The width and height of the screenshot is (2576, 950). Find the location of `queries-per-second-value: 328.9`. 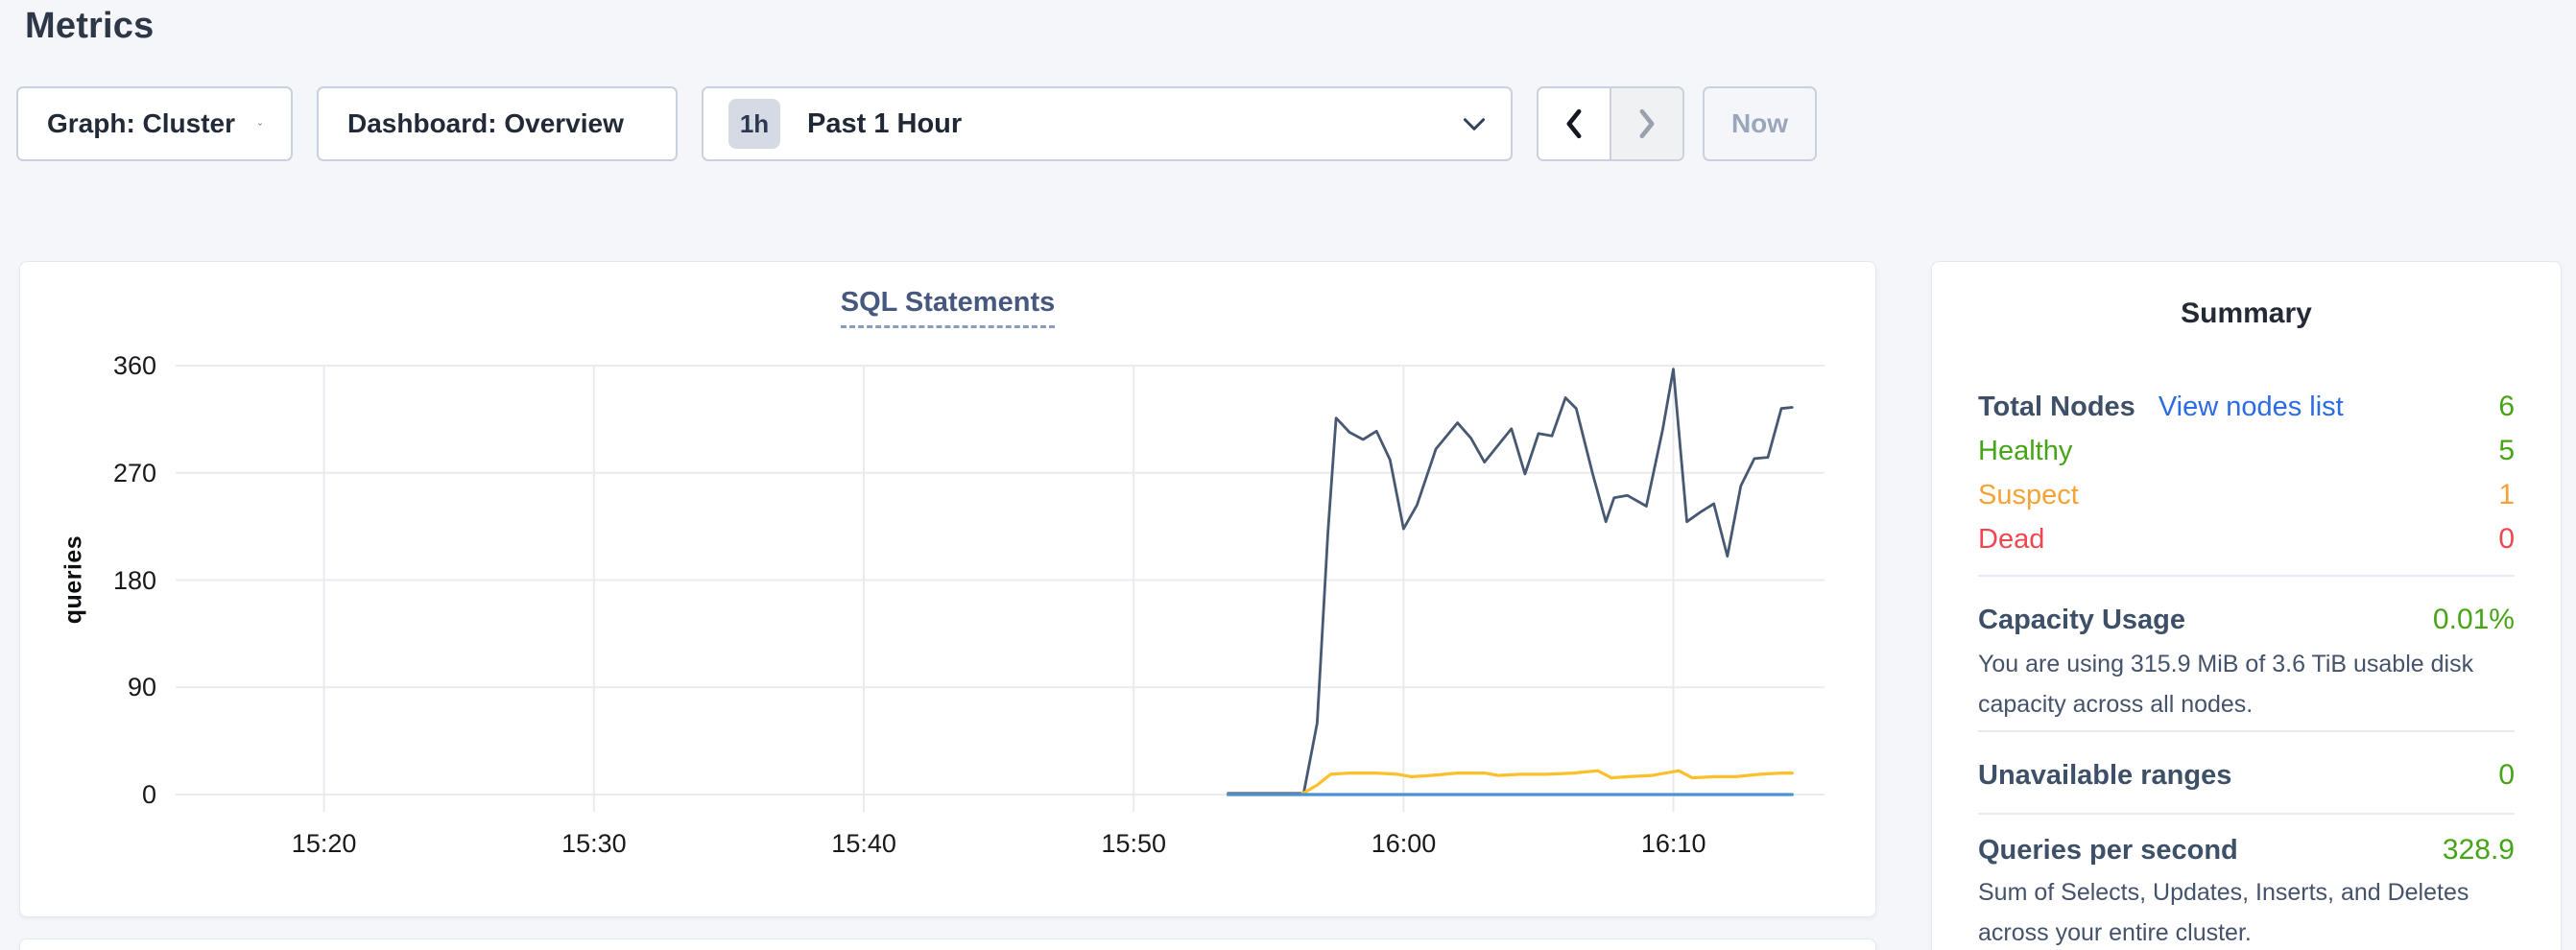

queries-per-second-value: 328.9 is located at coordinates (2478, 850).